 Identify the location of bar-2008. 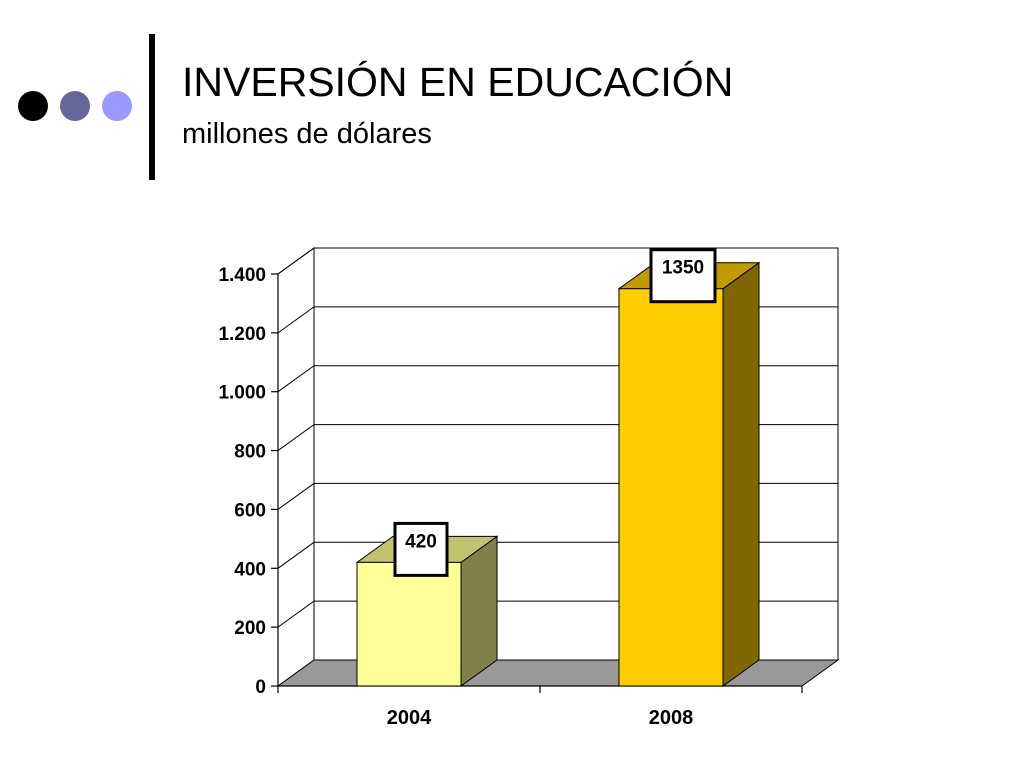
(671, 487).